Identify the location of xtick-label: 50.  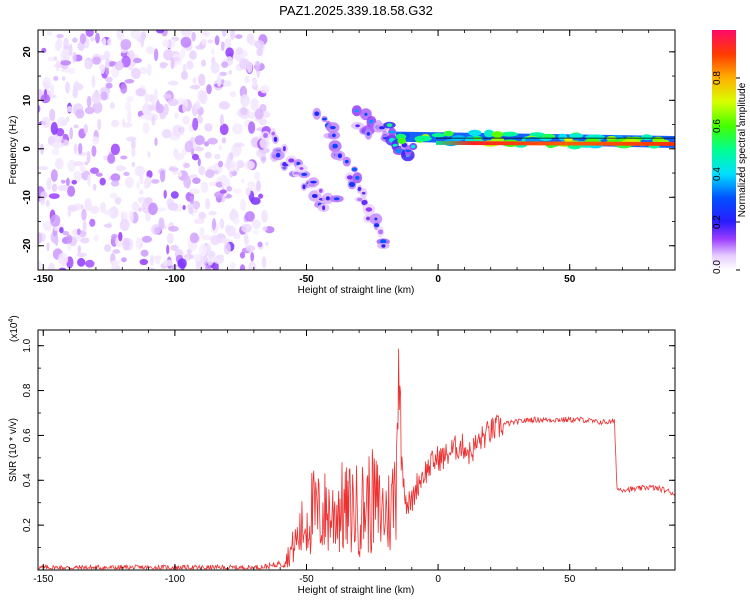
(570, 279).